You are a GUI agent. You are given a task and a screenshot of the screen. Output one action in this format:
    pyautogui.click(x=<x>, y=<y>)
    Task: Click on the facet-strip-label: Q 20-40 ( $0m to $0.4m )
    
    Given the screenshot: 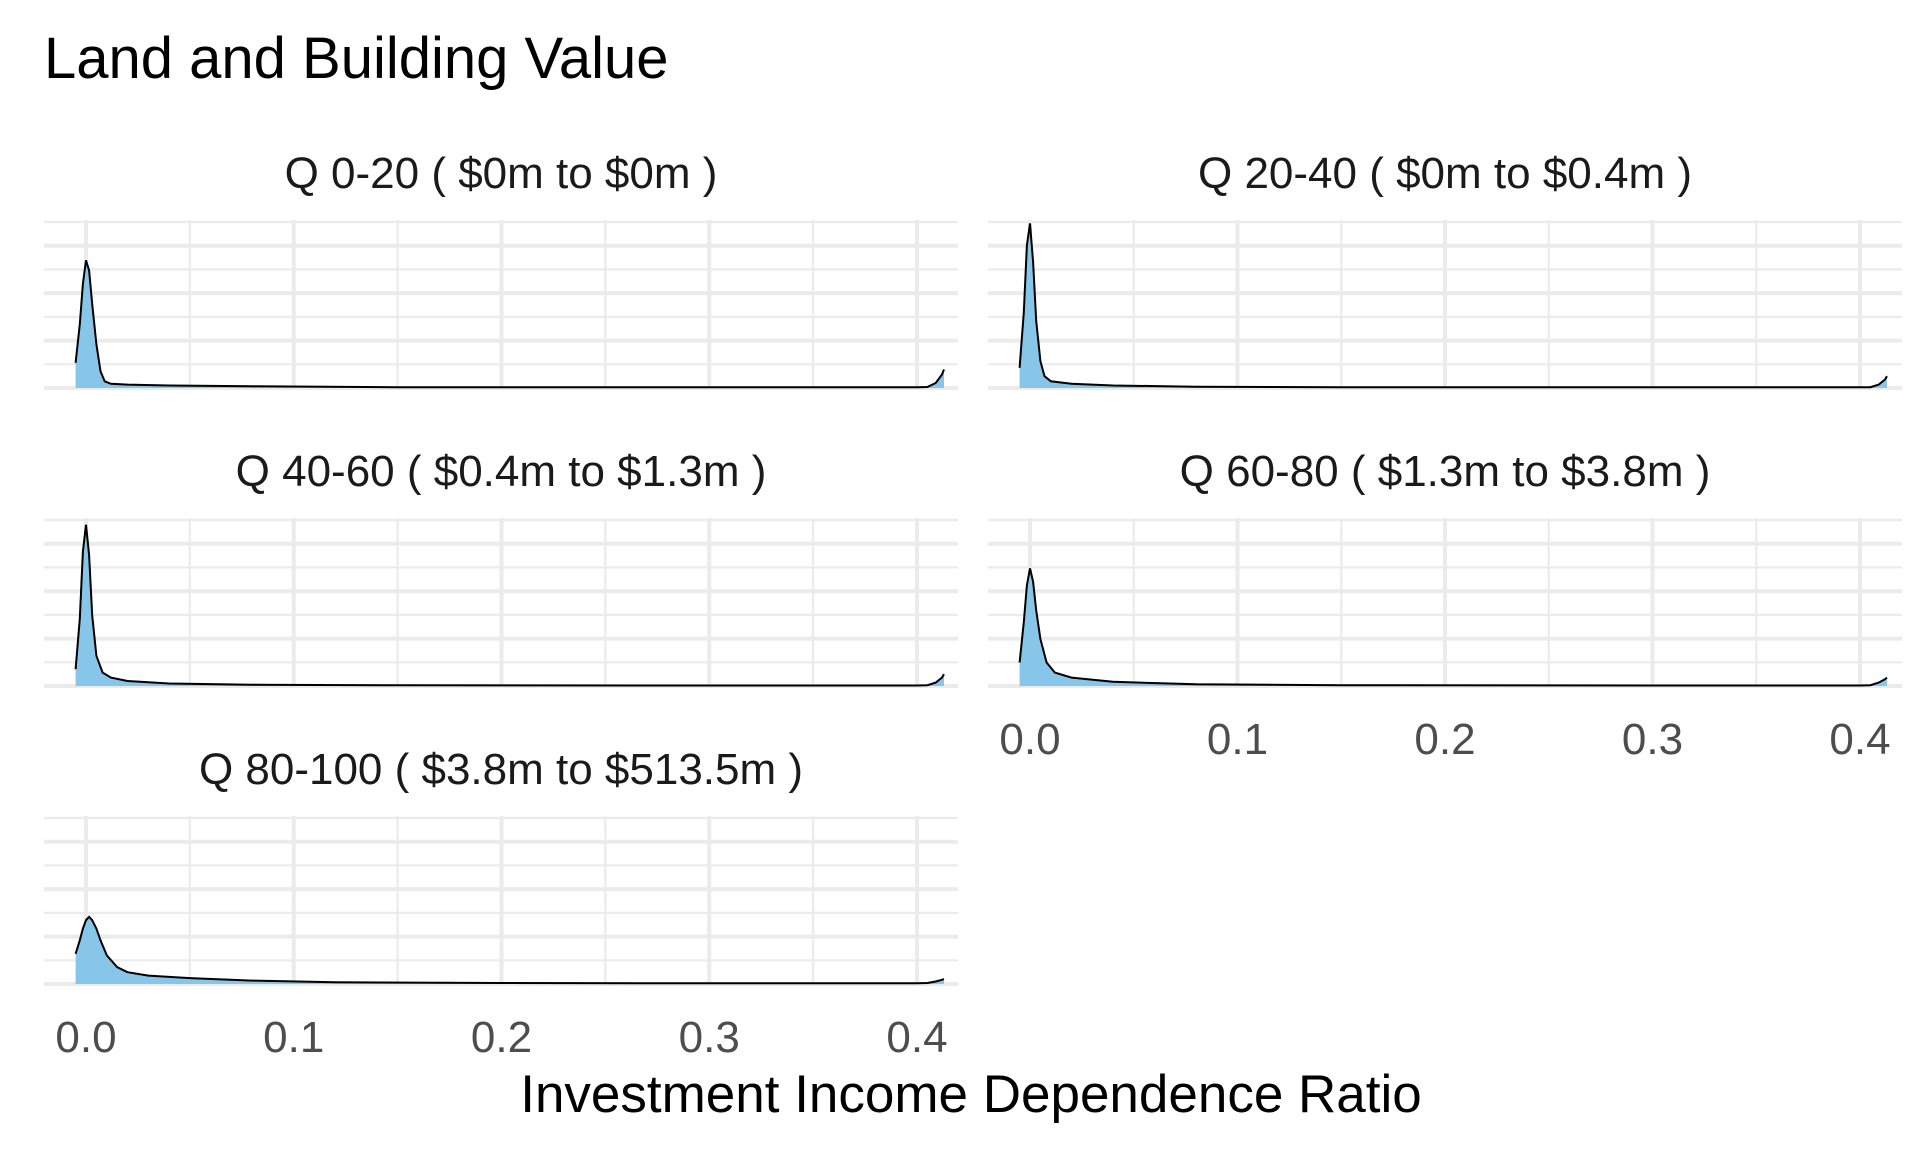 What is the action you would take?
    pyautogui.click(x=1445, y=173)
    